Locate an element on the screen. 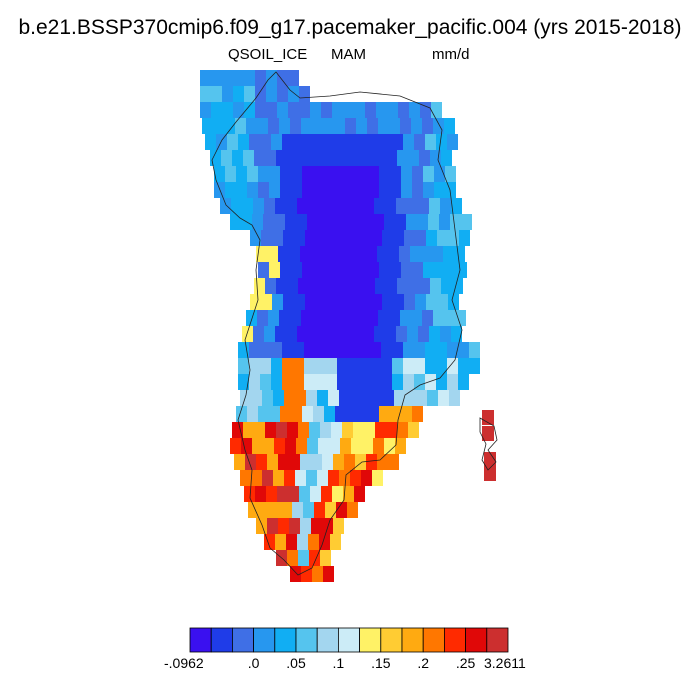 This screenshot has height=700, width=700. colorbar-tick-label: .15 is located at coordinates (381, 663).